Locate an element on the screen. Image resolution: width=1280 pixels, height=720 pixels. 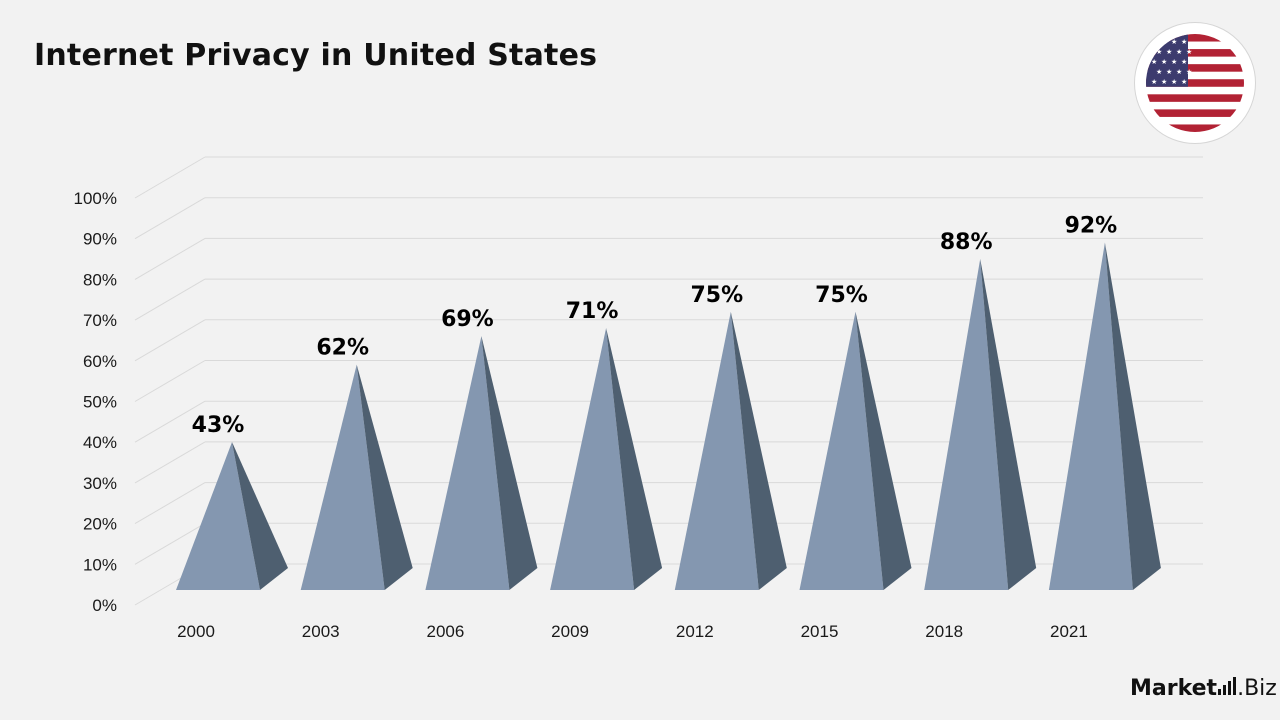
data-label: 62% is located at coordinates (342, 348).